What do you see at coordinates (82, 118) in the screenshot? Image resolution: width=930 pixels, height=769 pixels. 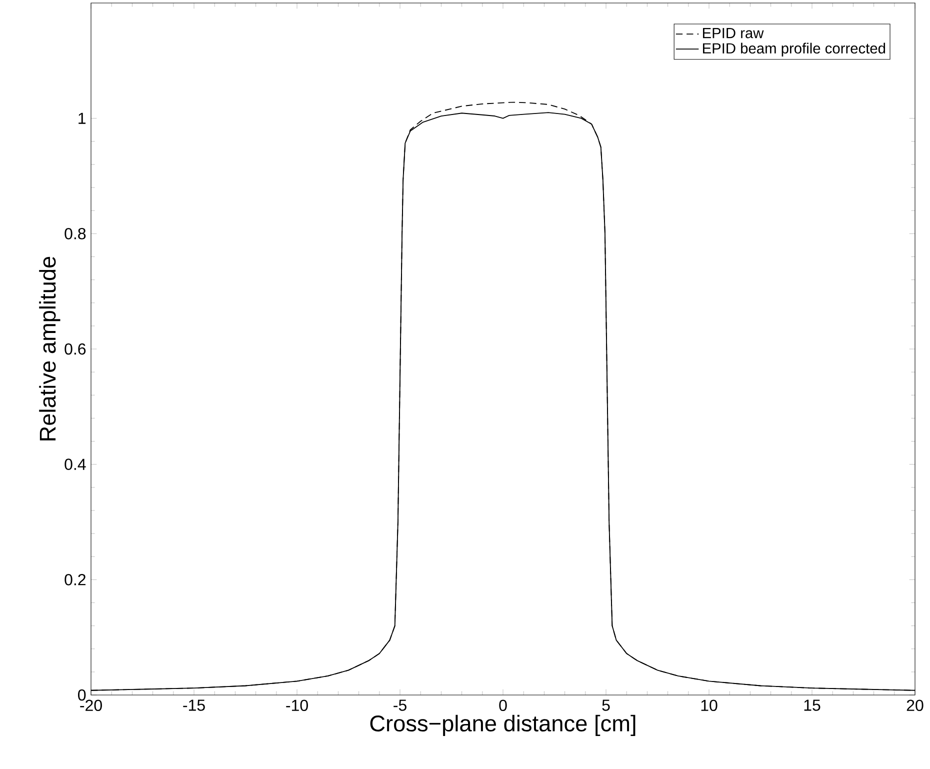 I see `y-tick-label: 1` at bounding box center [82, 118].